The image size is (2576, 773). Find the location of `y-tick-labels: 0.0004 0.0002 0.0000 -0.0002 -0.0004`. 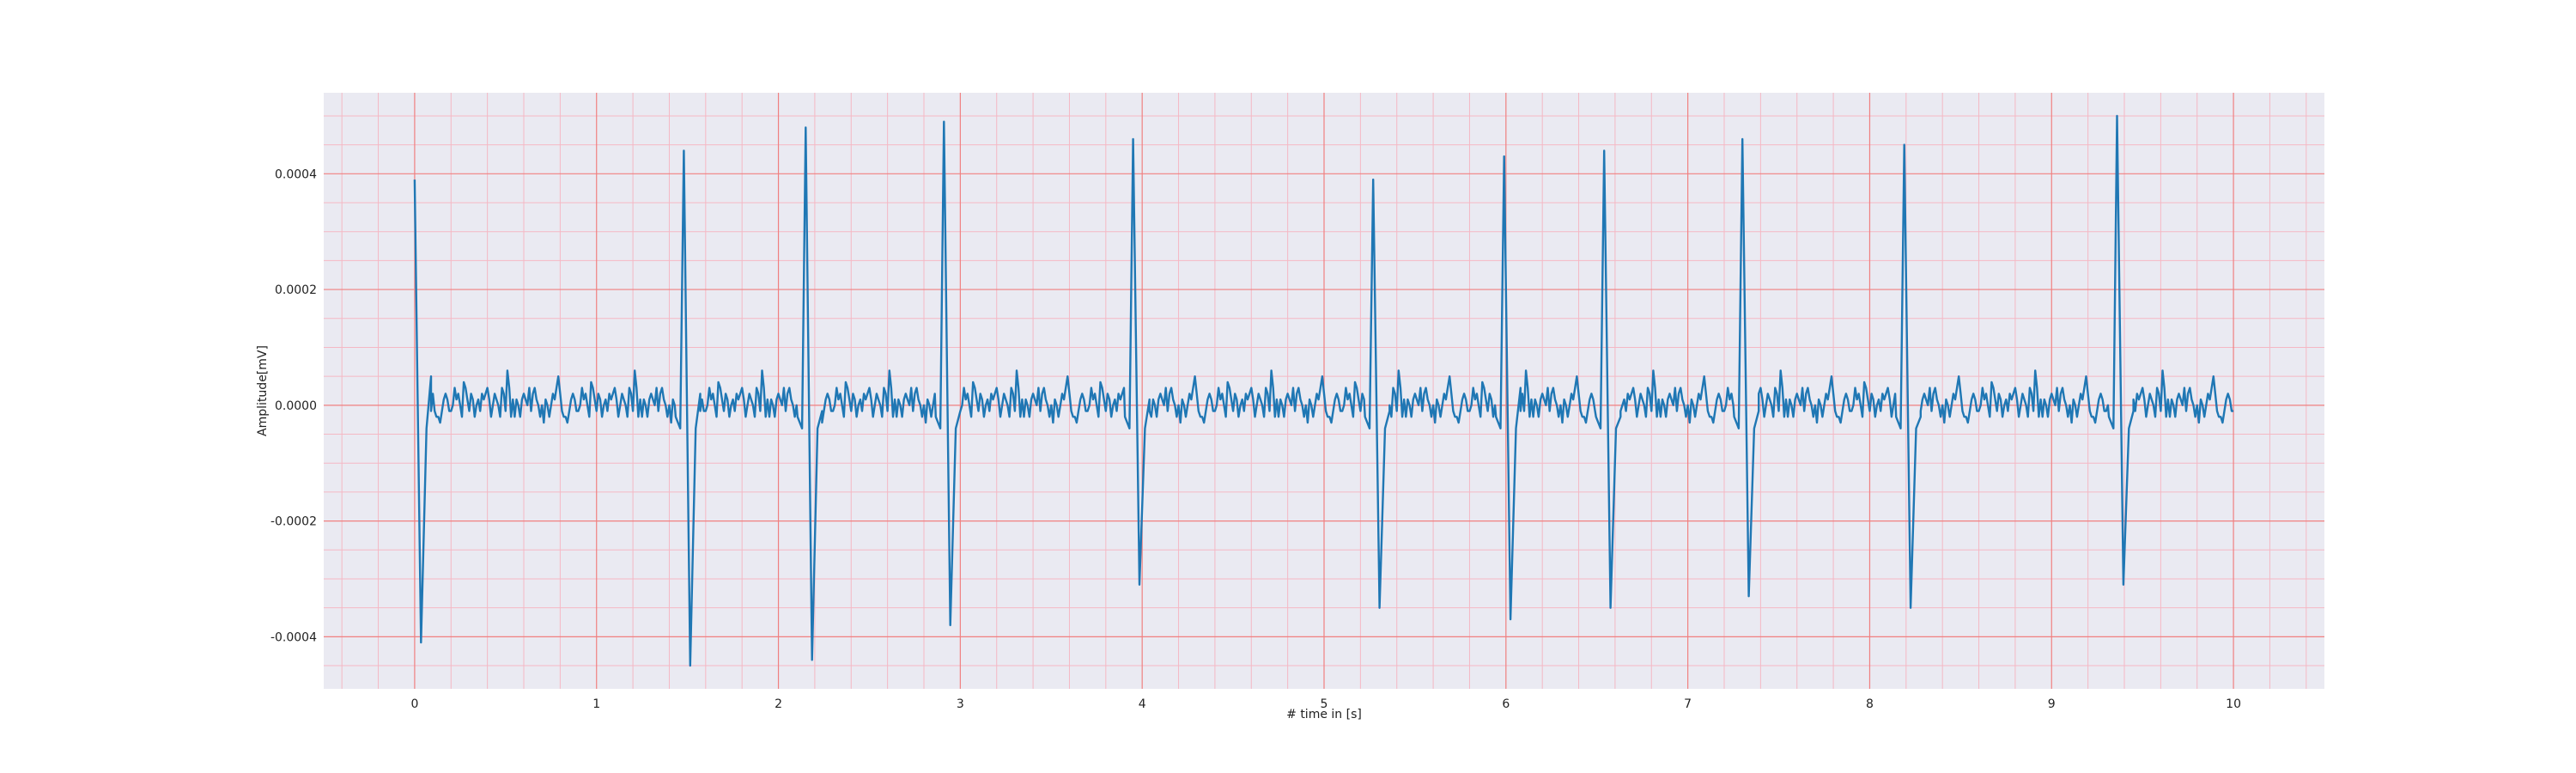

y-tick-labels: 0.0004 0.0002 0.0000 -0.0002 -0.0004 is located at coordinates (293, 405).